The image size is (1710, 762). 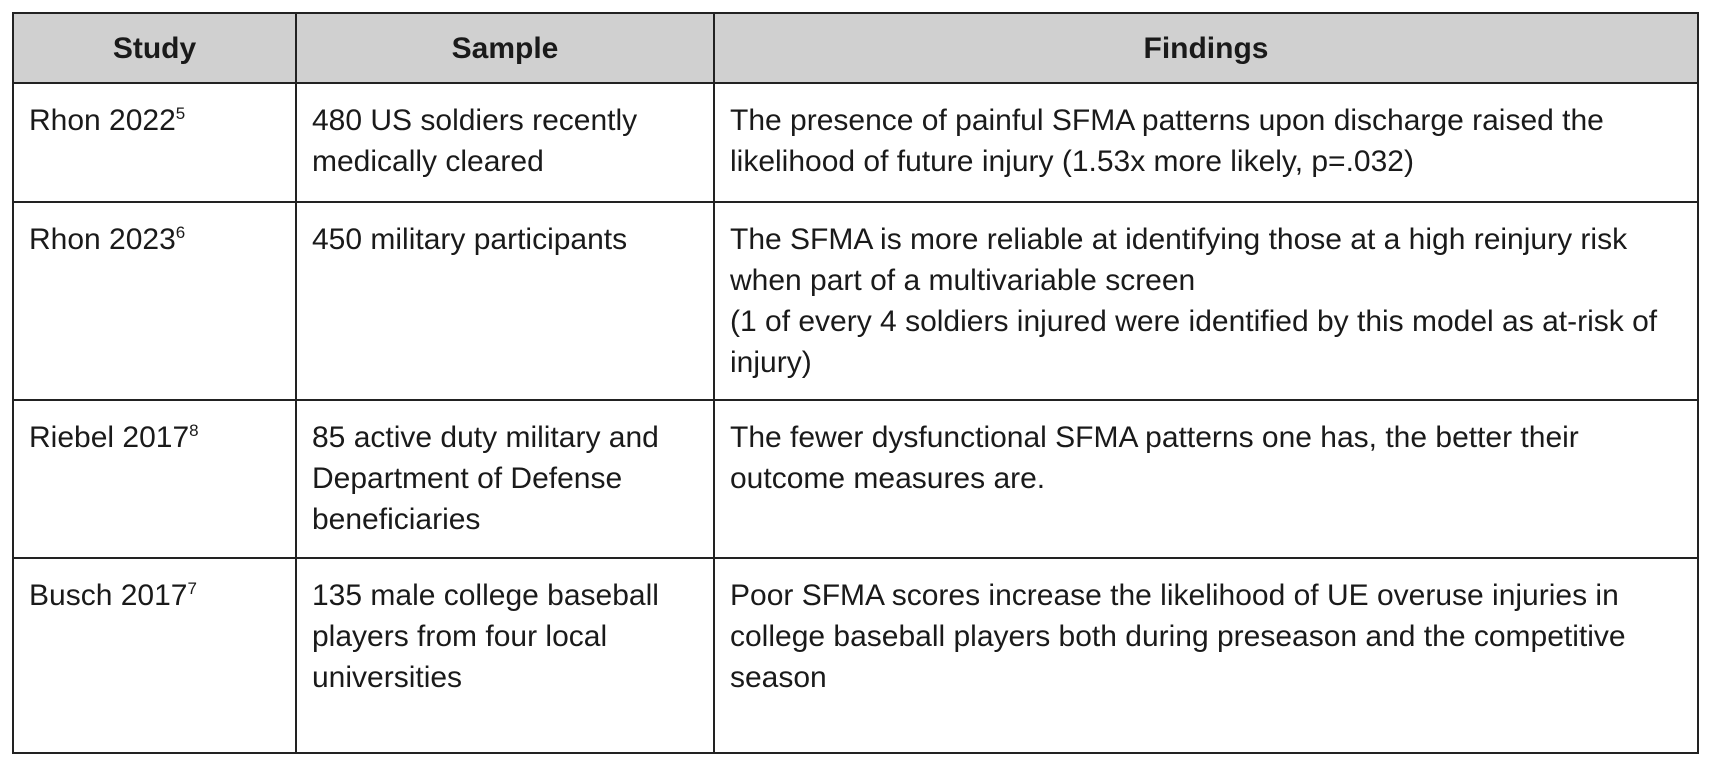 What do you see at coordinates (180, 232) in the screenshot?
I see `reference: 6` at bounding box center [180, 232].